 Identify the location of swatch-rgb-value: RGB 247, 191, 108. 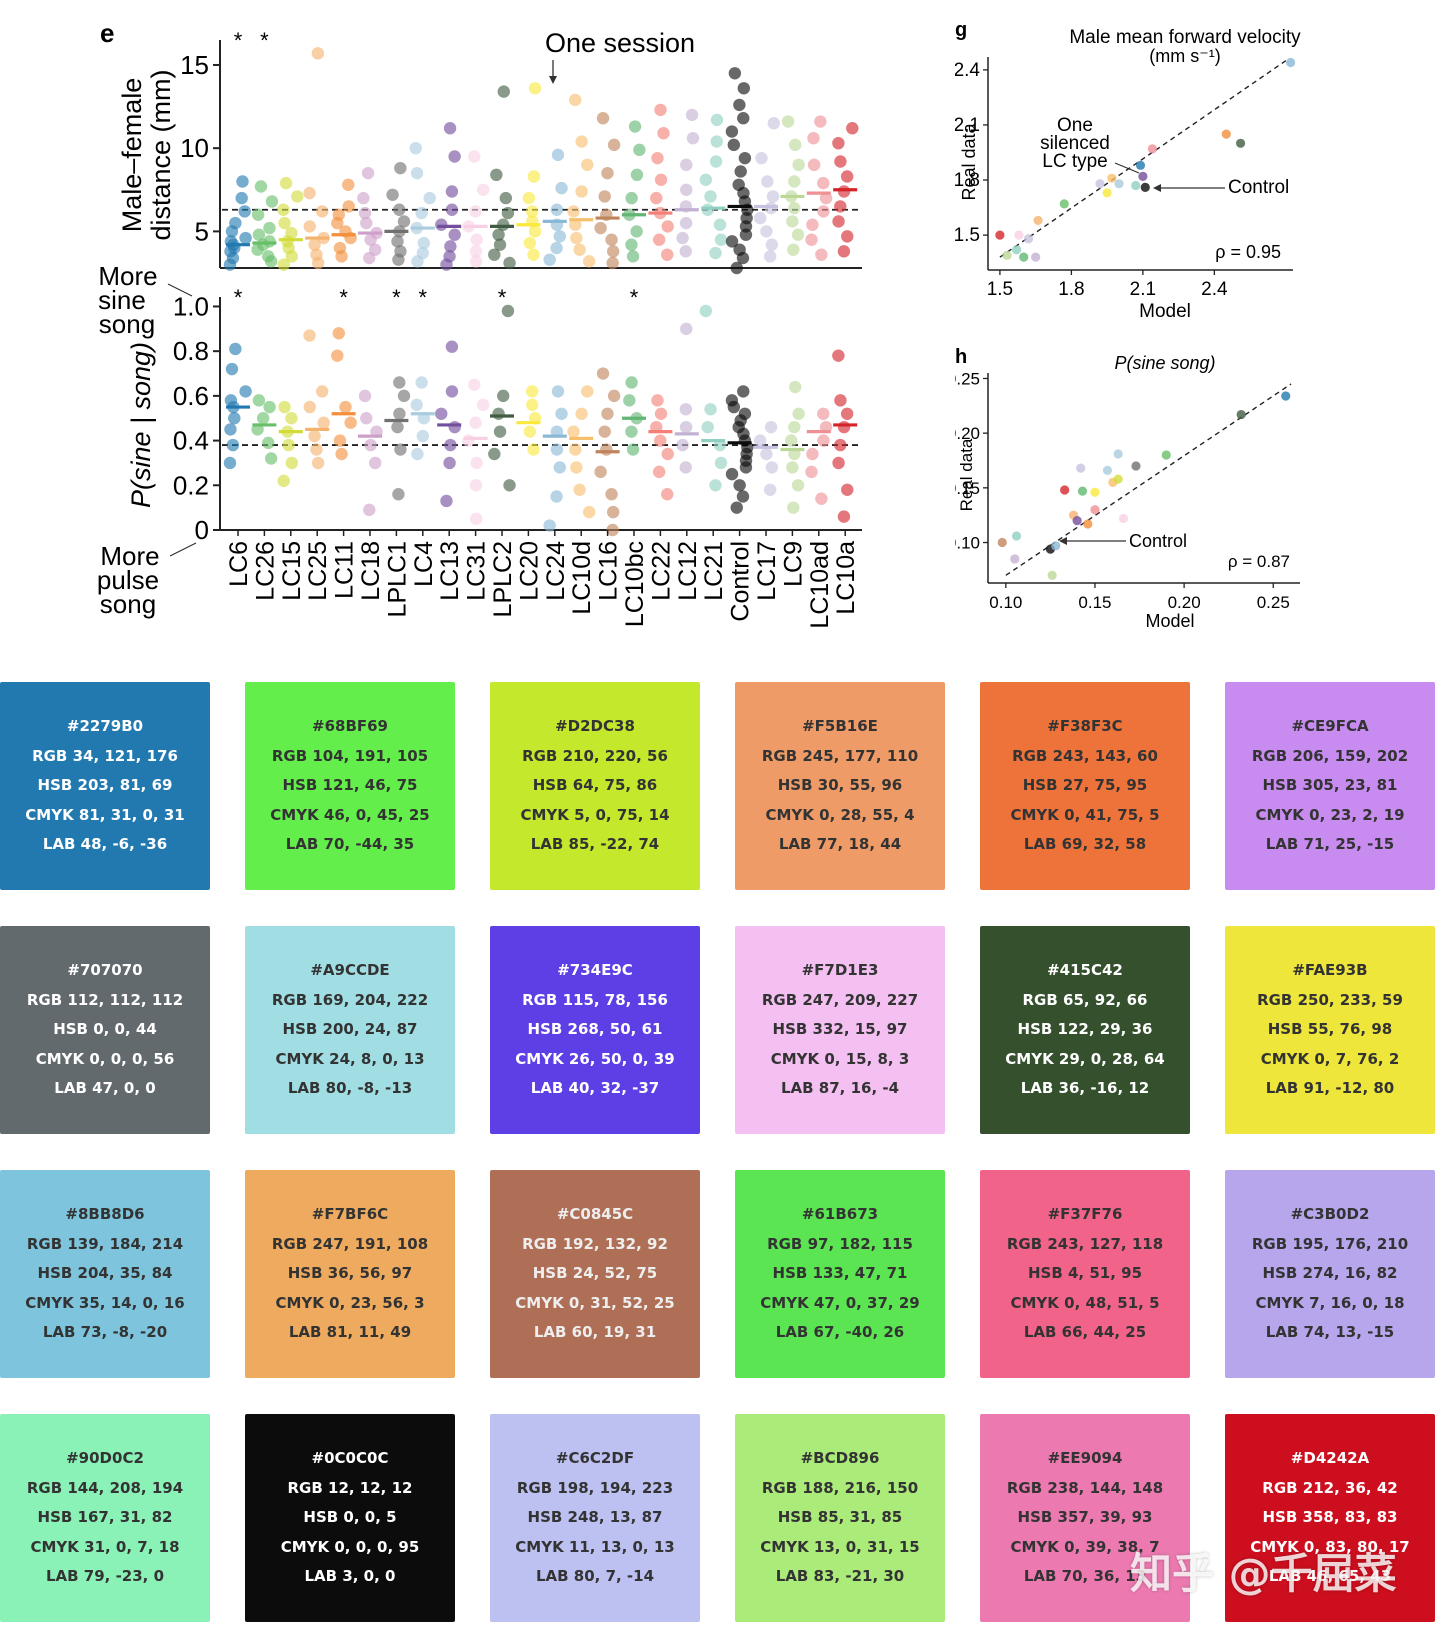
(350, 1243).